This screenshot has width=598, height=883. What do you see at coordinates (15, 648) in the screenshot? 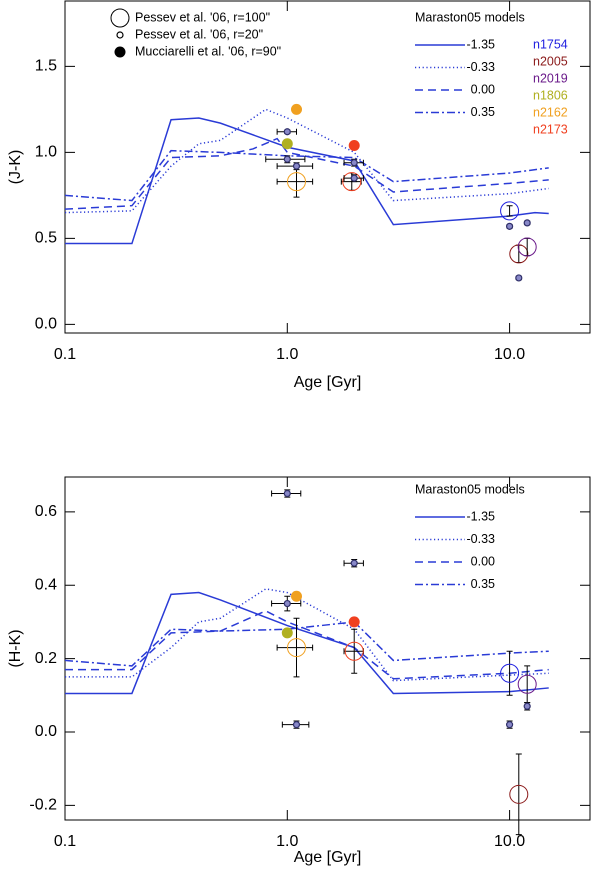
I see `y-axis-label: (H-K)` at bounding box center [15, 648].